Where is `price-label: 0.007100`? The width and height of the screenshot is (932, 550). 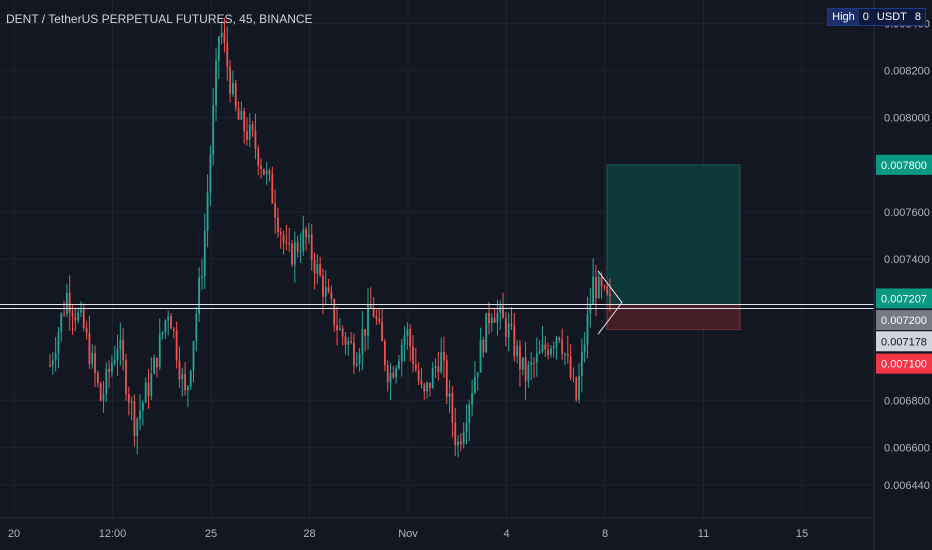 price-label: 0.007100 is located at coordinates (904, 365).